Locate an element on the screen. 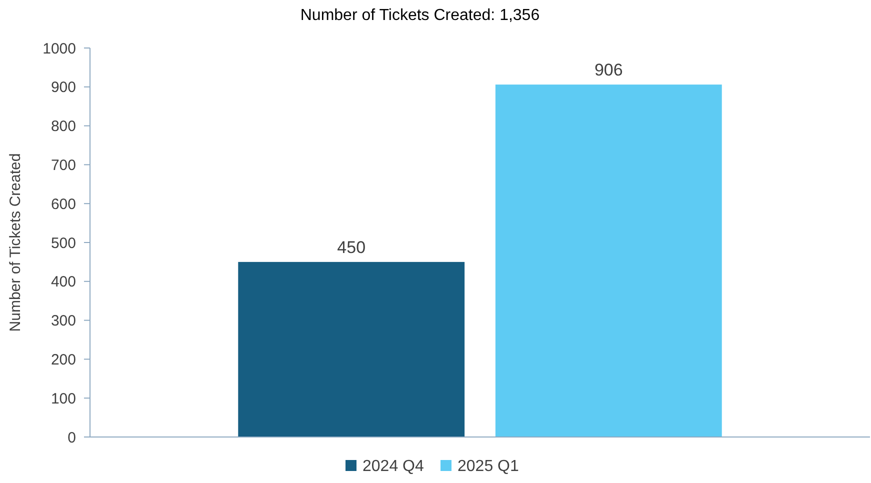 The image size is (871, 483). y-tick-label: 0 is located at coordinates (72, 437).